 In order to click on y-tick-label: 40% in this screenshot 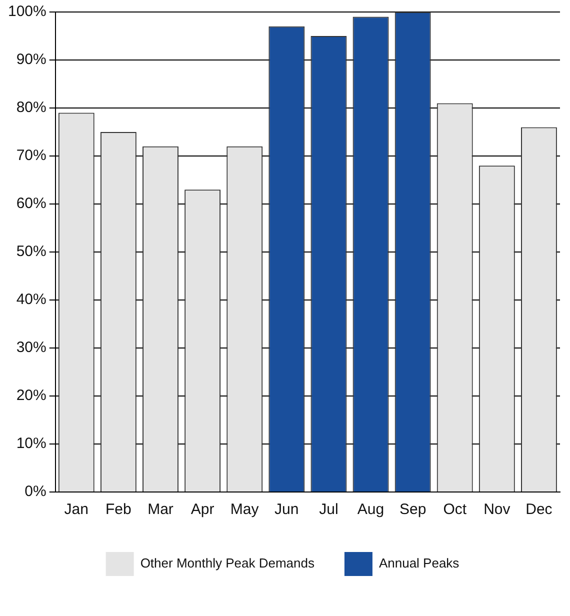, I will do `click(31, 299)`.